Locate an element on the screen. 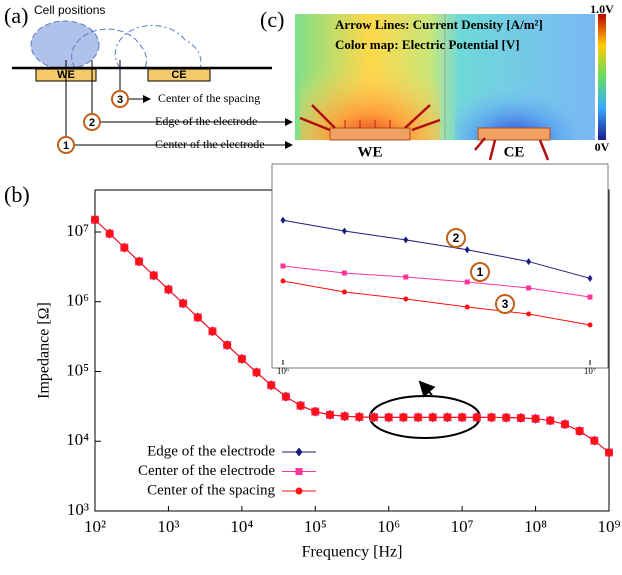  x-tick-label: 10⁵ is located at coordinates (315, 526).